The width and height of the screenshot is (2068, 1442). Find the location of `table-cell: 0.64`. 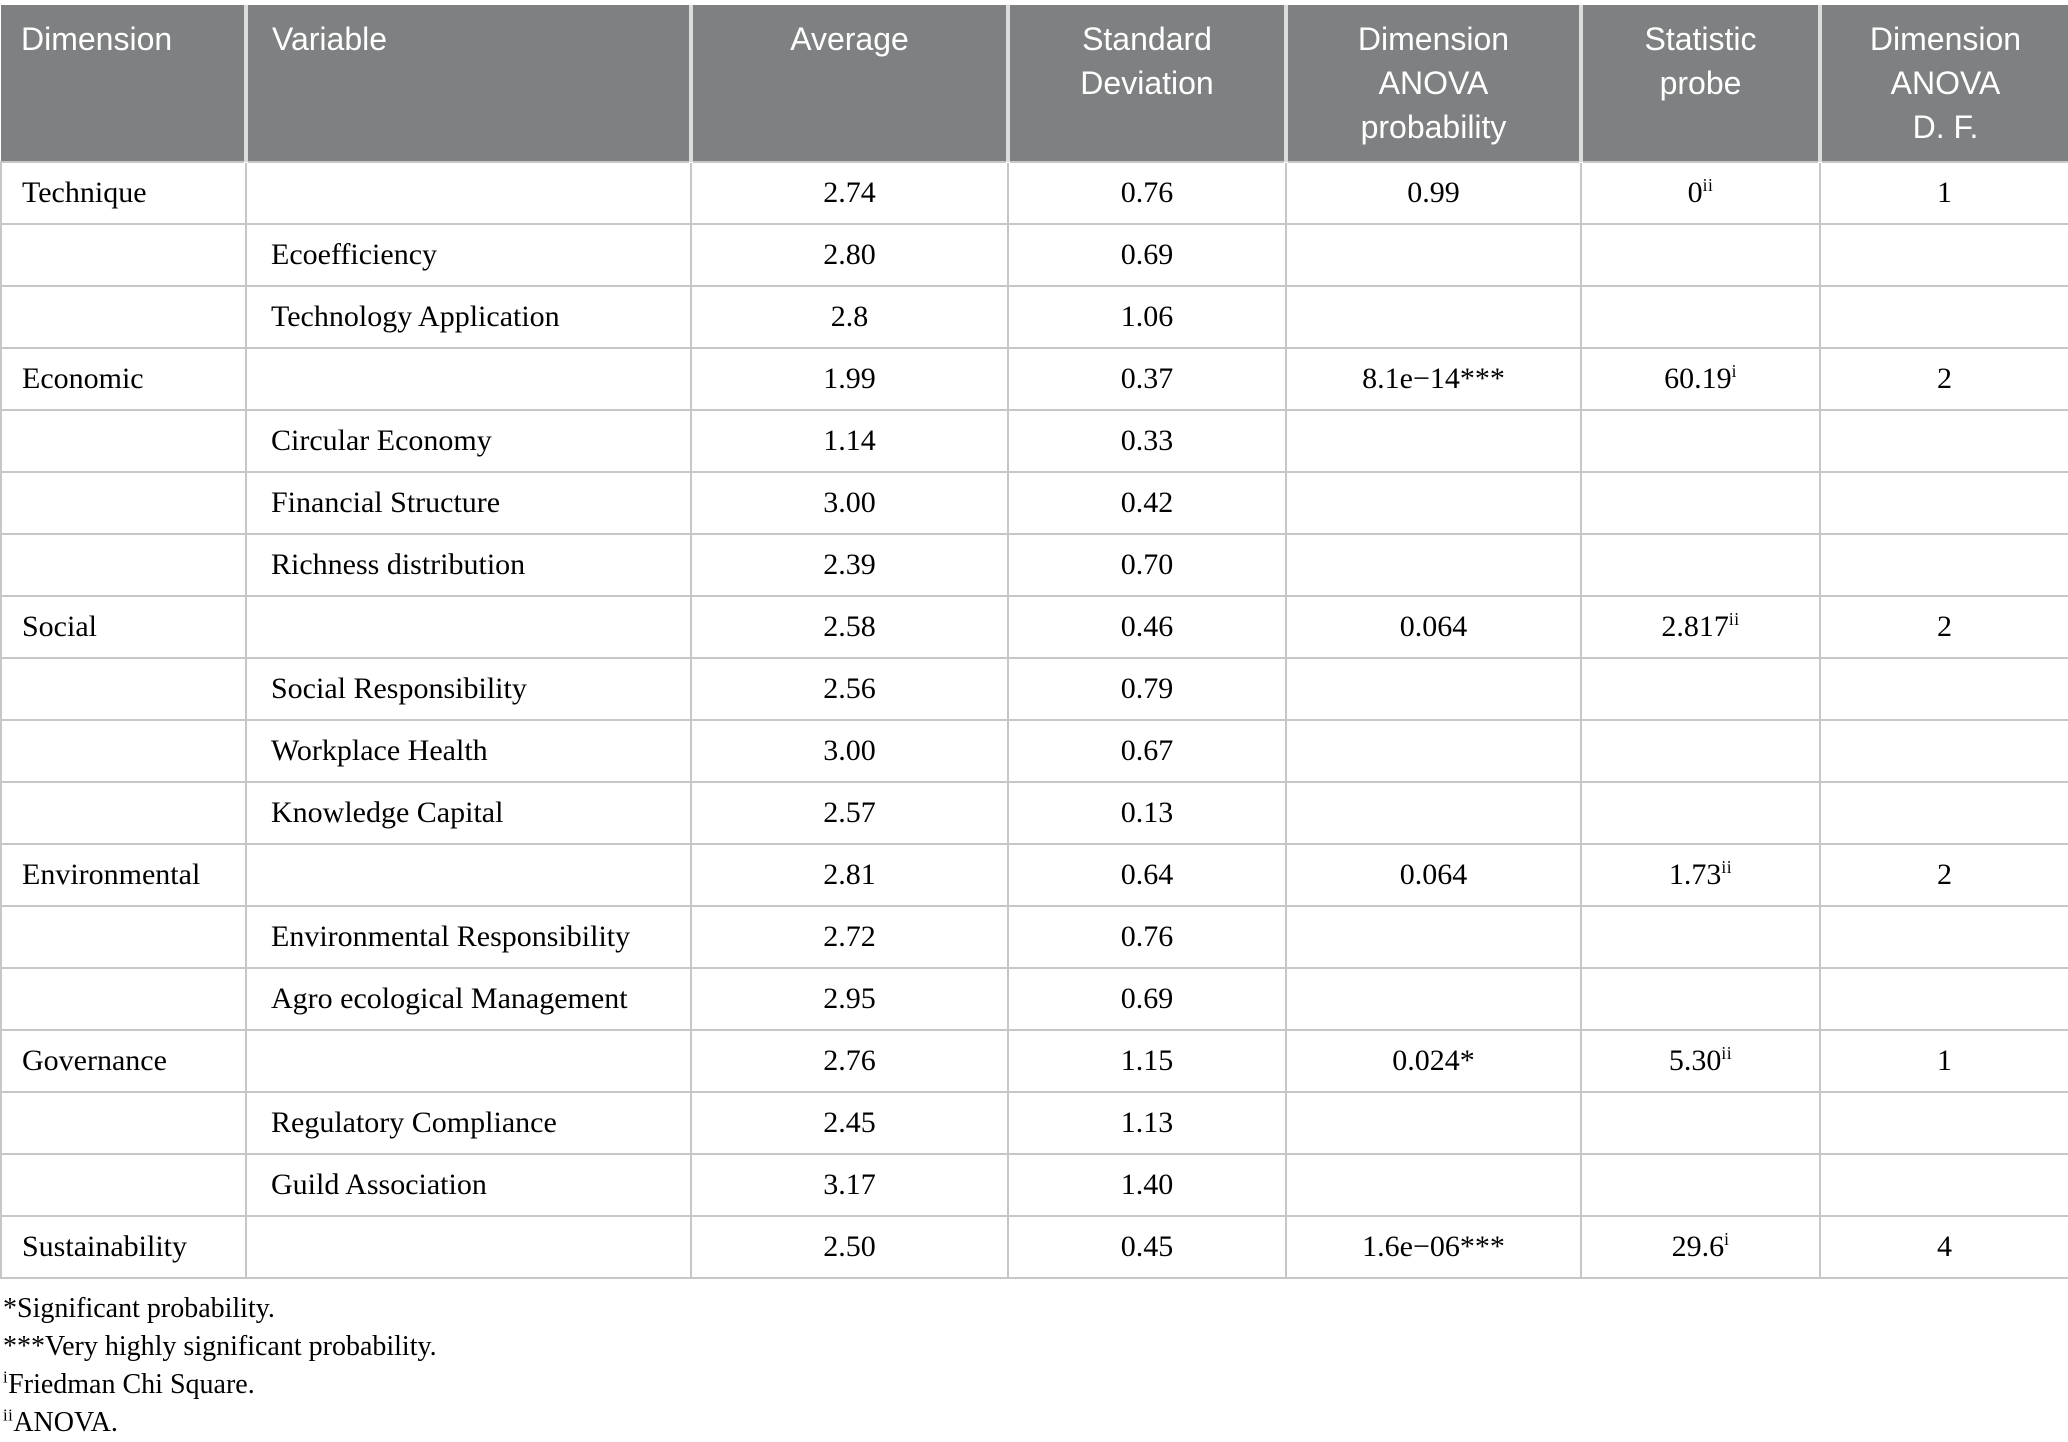

table-cell: 0.64 is located at coordinates (1147, 875).